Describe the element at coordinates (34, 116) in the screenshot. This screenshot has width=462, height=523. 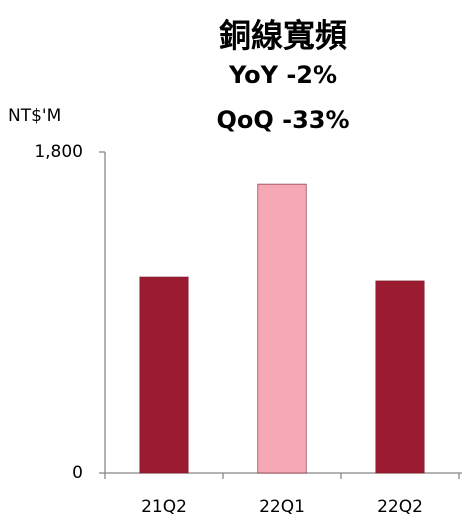
I see `y-axis-label: NT$'M` at that location.